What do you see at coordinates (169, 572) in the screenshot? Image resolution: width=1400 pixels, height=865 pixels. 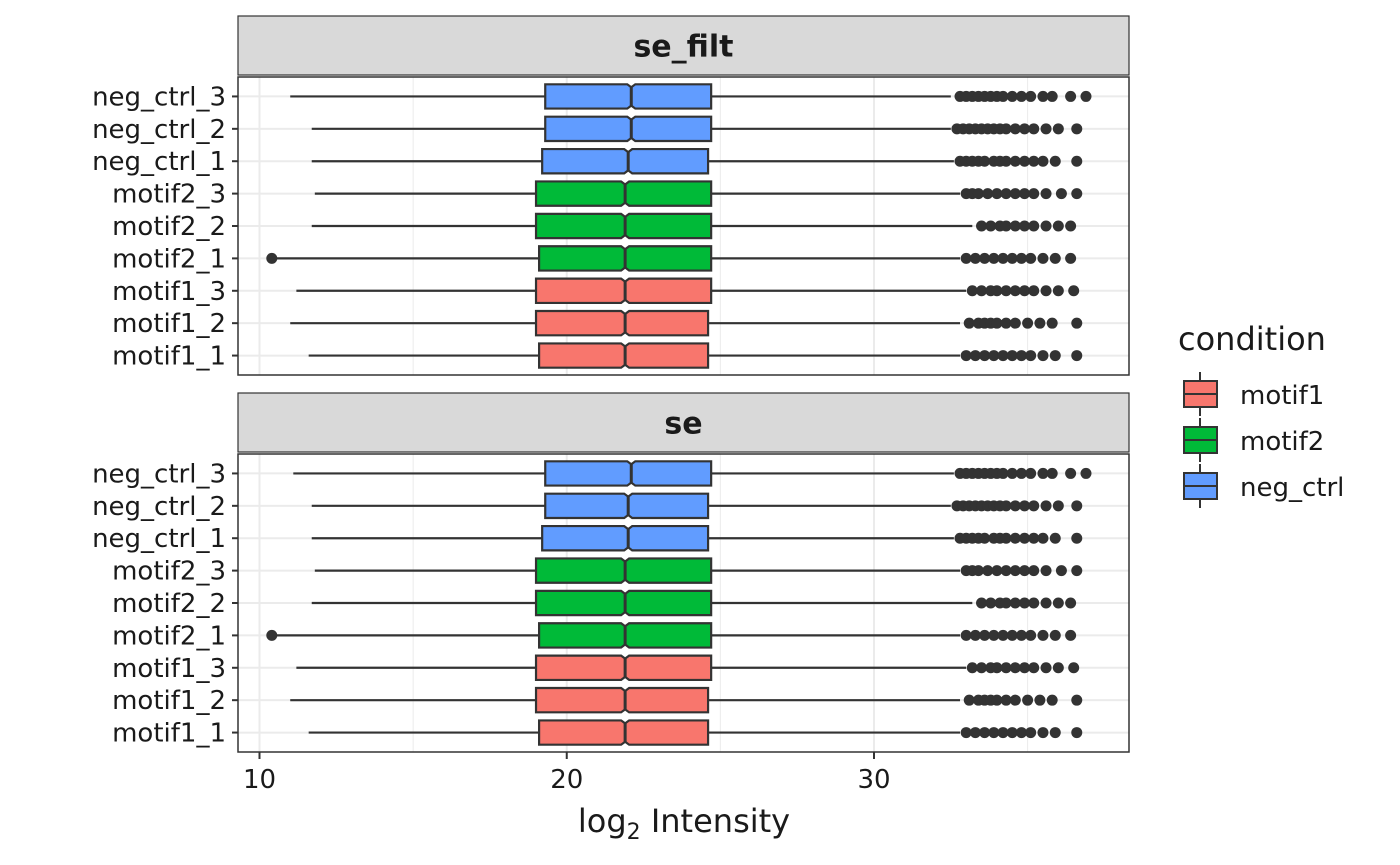 I see `y-tick-label: motif2_3` at bounding box center [169, 572].